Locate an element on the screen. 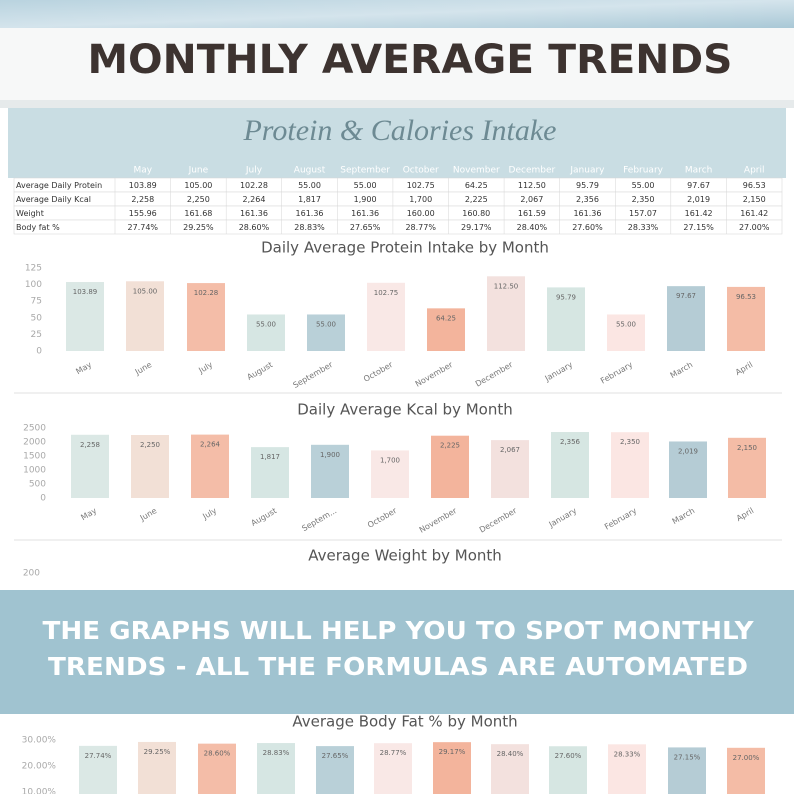 The height and width of the screenshot is (794, 794). cell: 1,817 is located at coordinates (309, 199).